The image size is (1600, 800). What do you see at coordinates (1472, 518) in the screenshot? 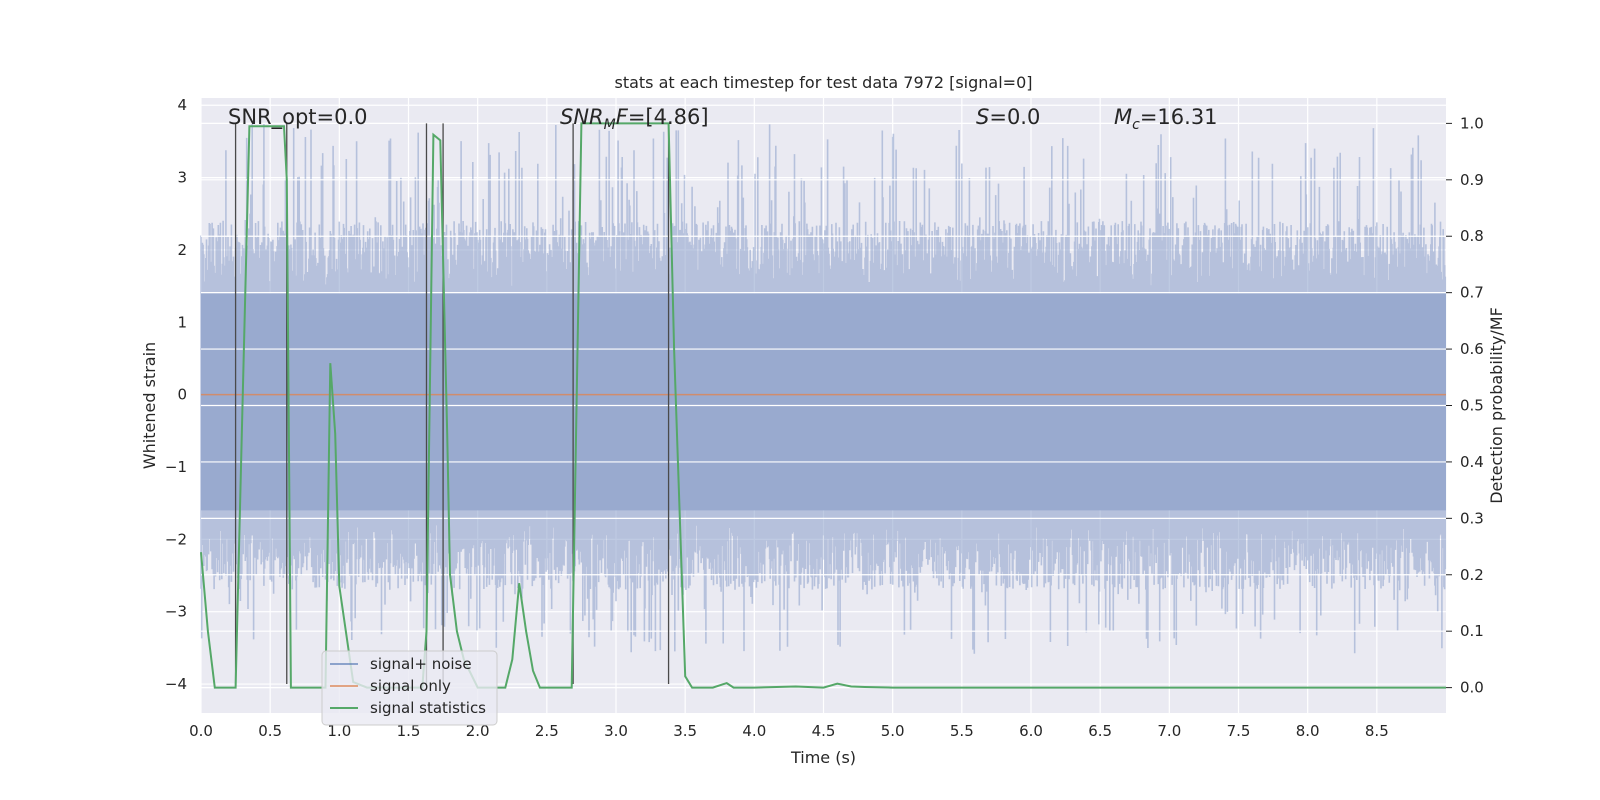
I see `y2-tick-label: 0.3` at bounding box center [1472, 518].